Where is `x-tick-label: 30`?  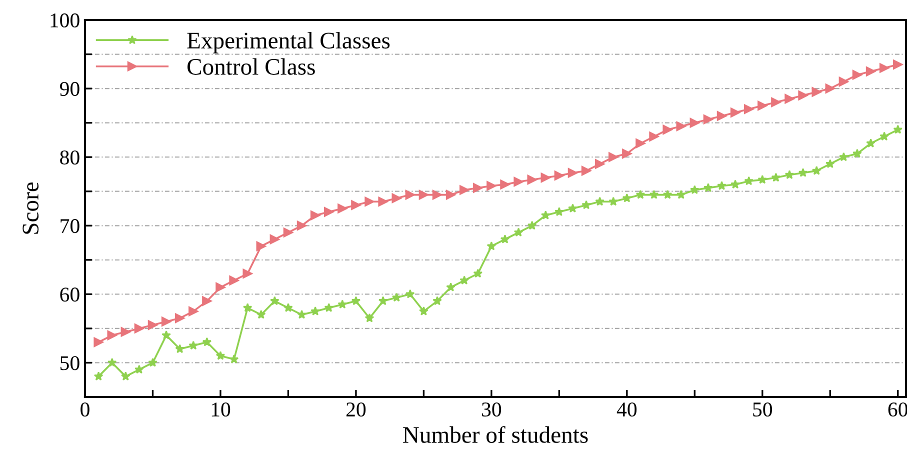 x-tick-label: 30 is located at coordinates (492, 409).